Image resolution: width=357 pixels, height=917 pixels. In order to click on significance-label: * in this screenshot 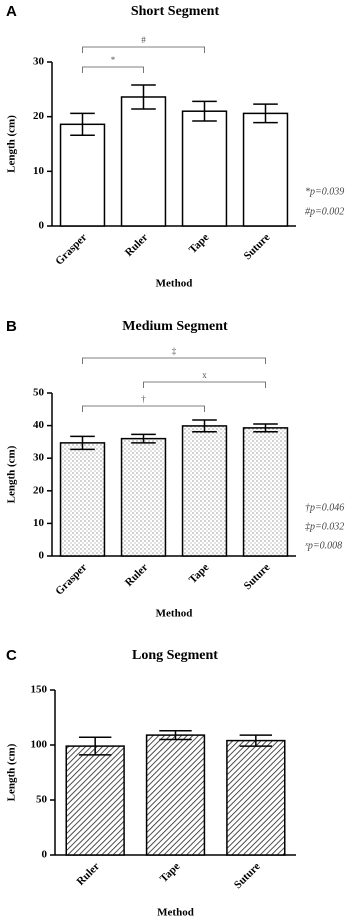, I will do `click(113, 60)`.